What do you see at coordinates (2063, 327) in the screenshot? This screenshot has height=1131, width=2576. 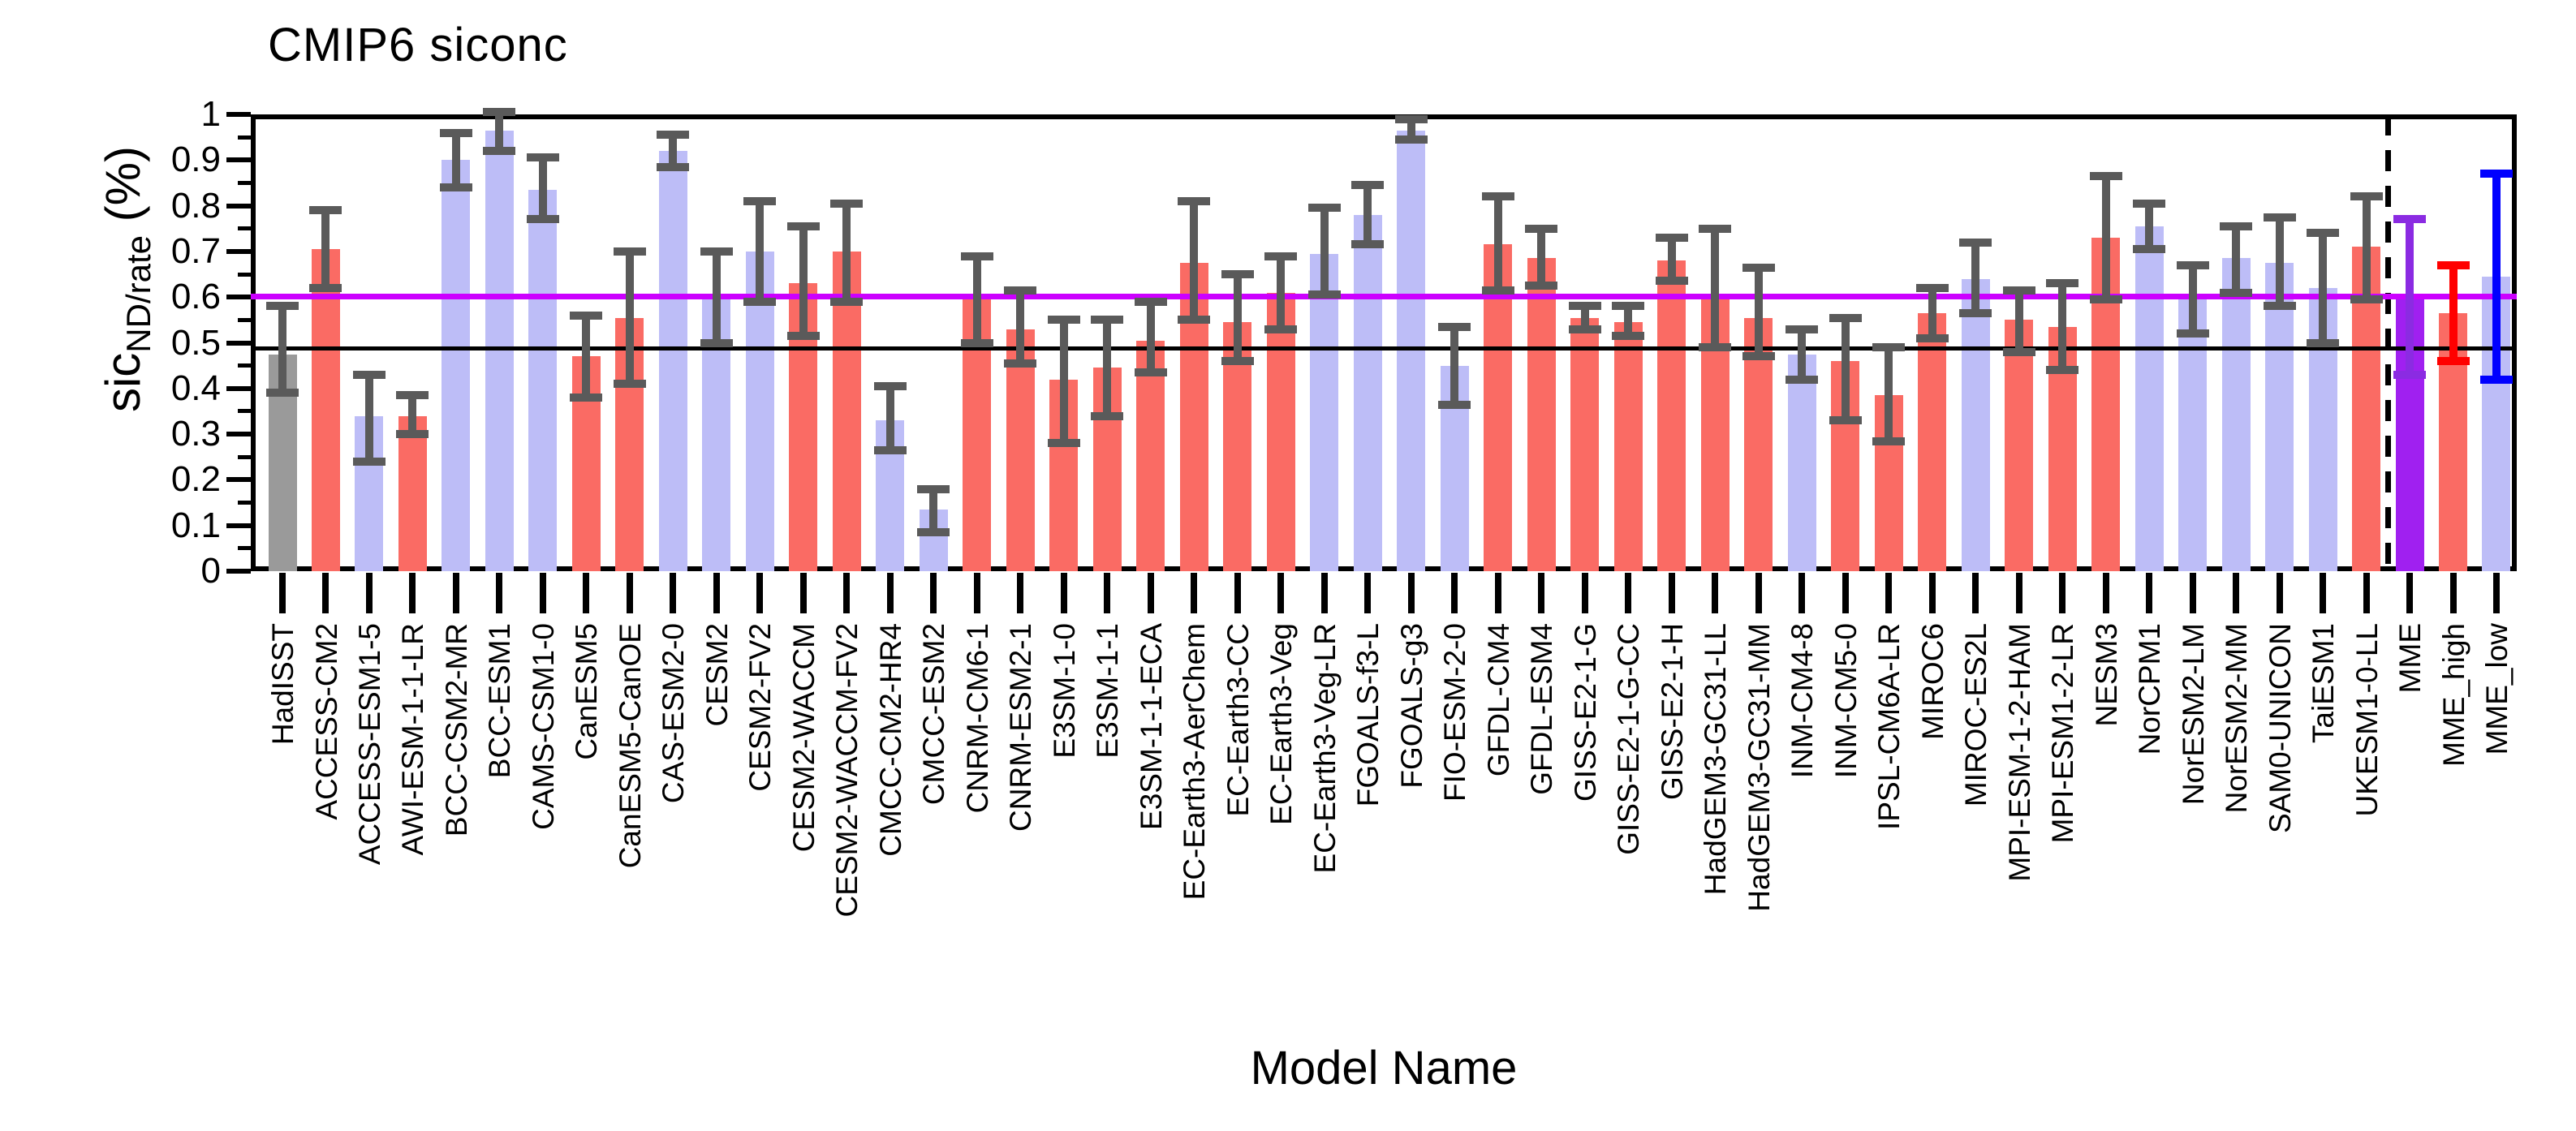 I see `errorbar-stem-MPI-ESM1-2-LR` at bounding box center [2063, 327].